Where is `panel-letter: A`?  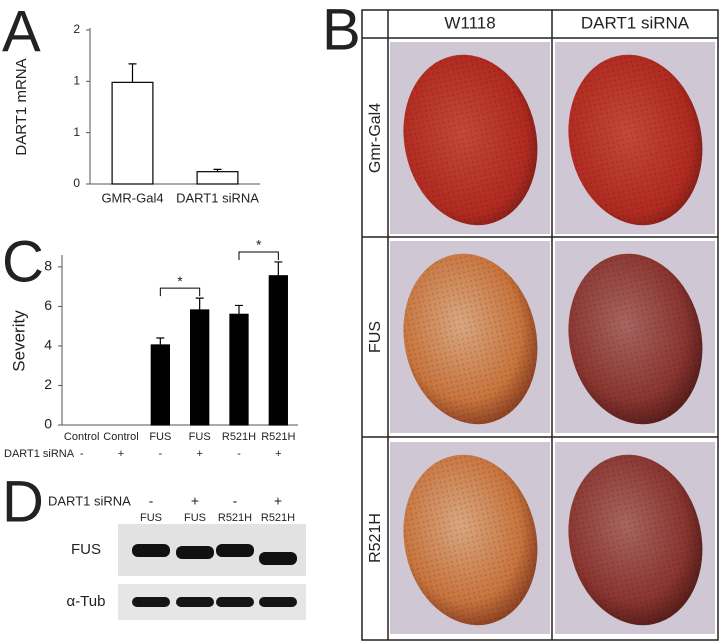 panel-letter: A is located at coordinates (21, 32).